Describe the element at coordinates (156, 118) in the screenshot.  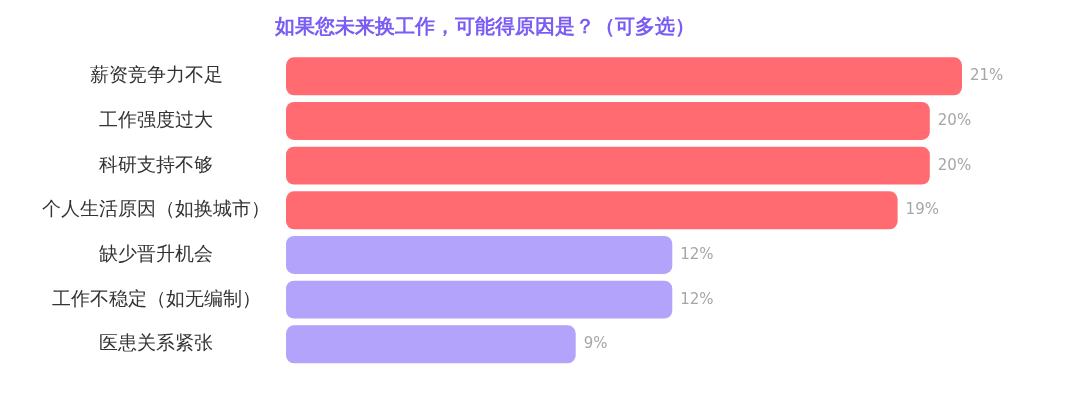
I see `y-tick-label: 工作强度过大` at that location.